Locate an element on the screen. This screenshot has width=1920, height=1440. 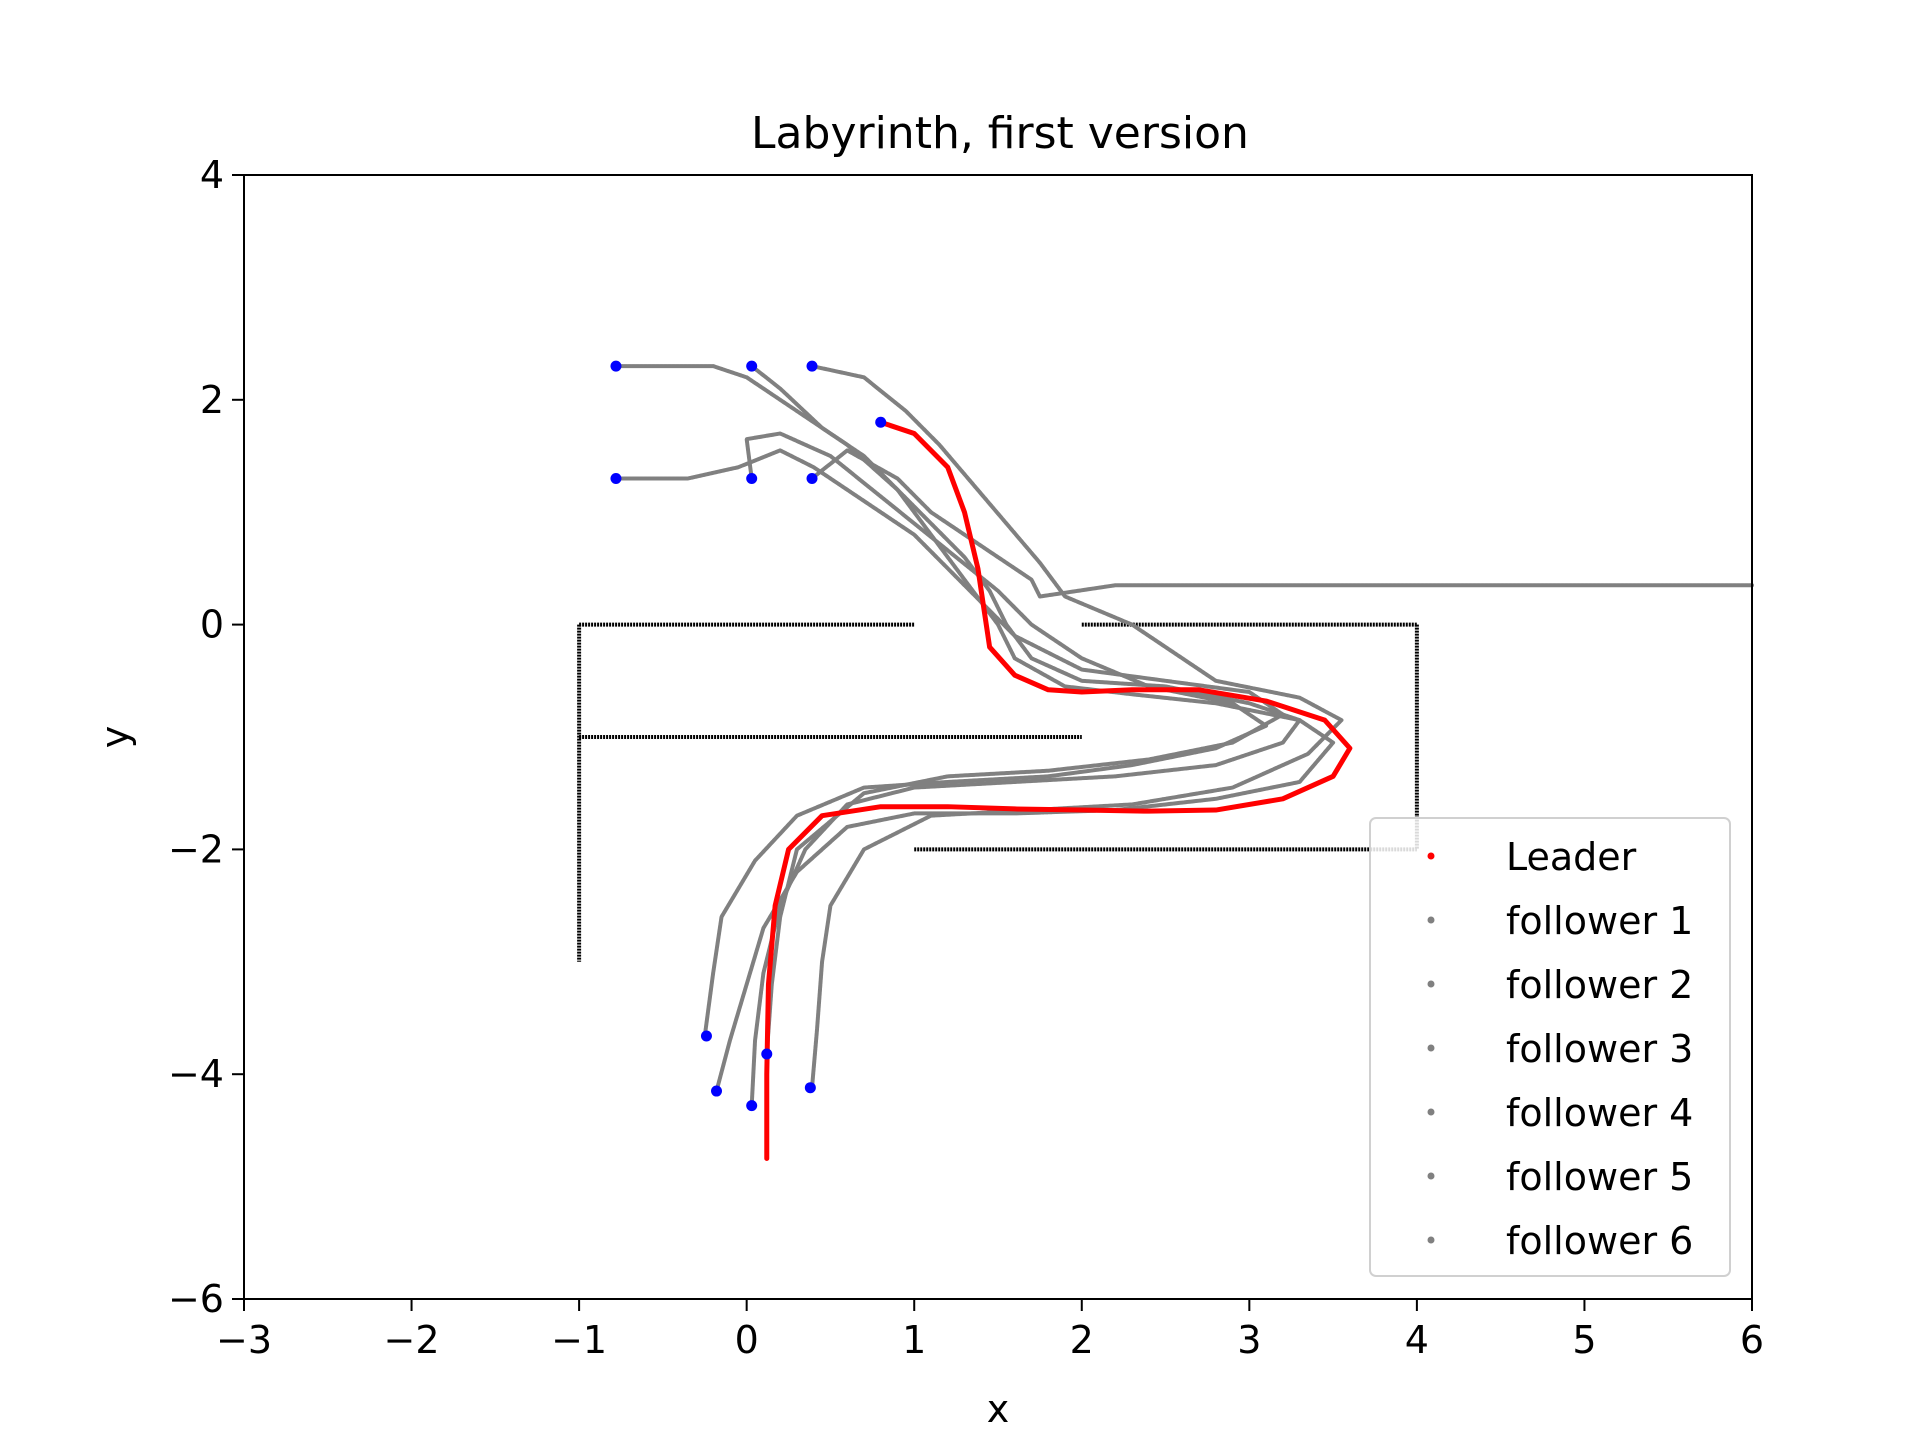
y-axis-label: y is located at coordinates (115, 737).